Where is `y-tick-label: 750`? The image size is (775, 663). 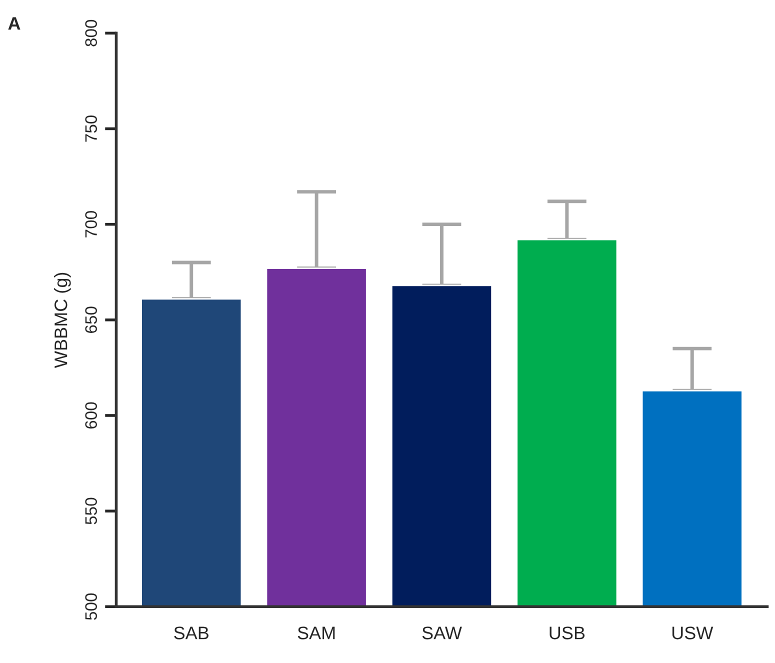
y-tick-label: 750 is located at coordinates (91, 128).